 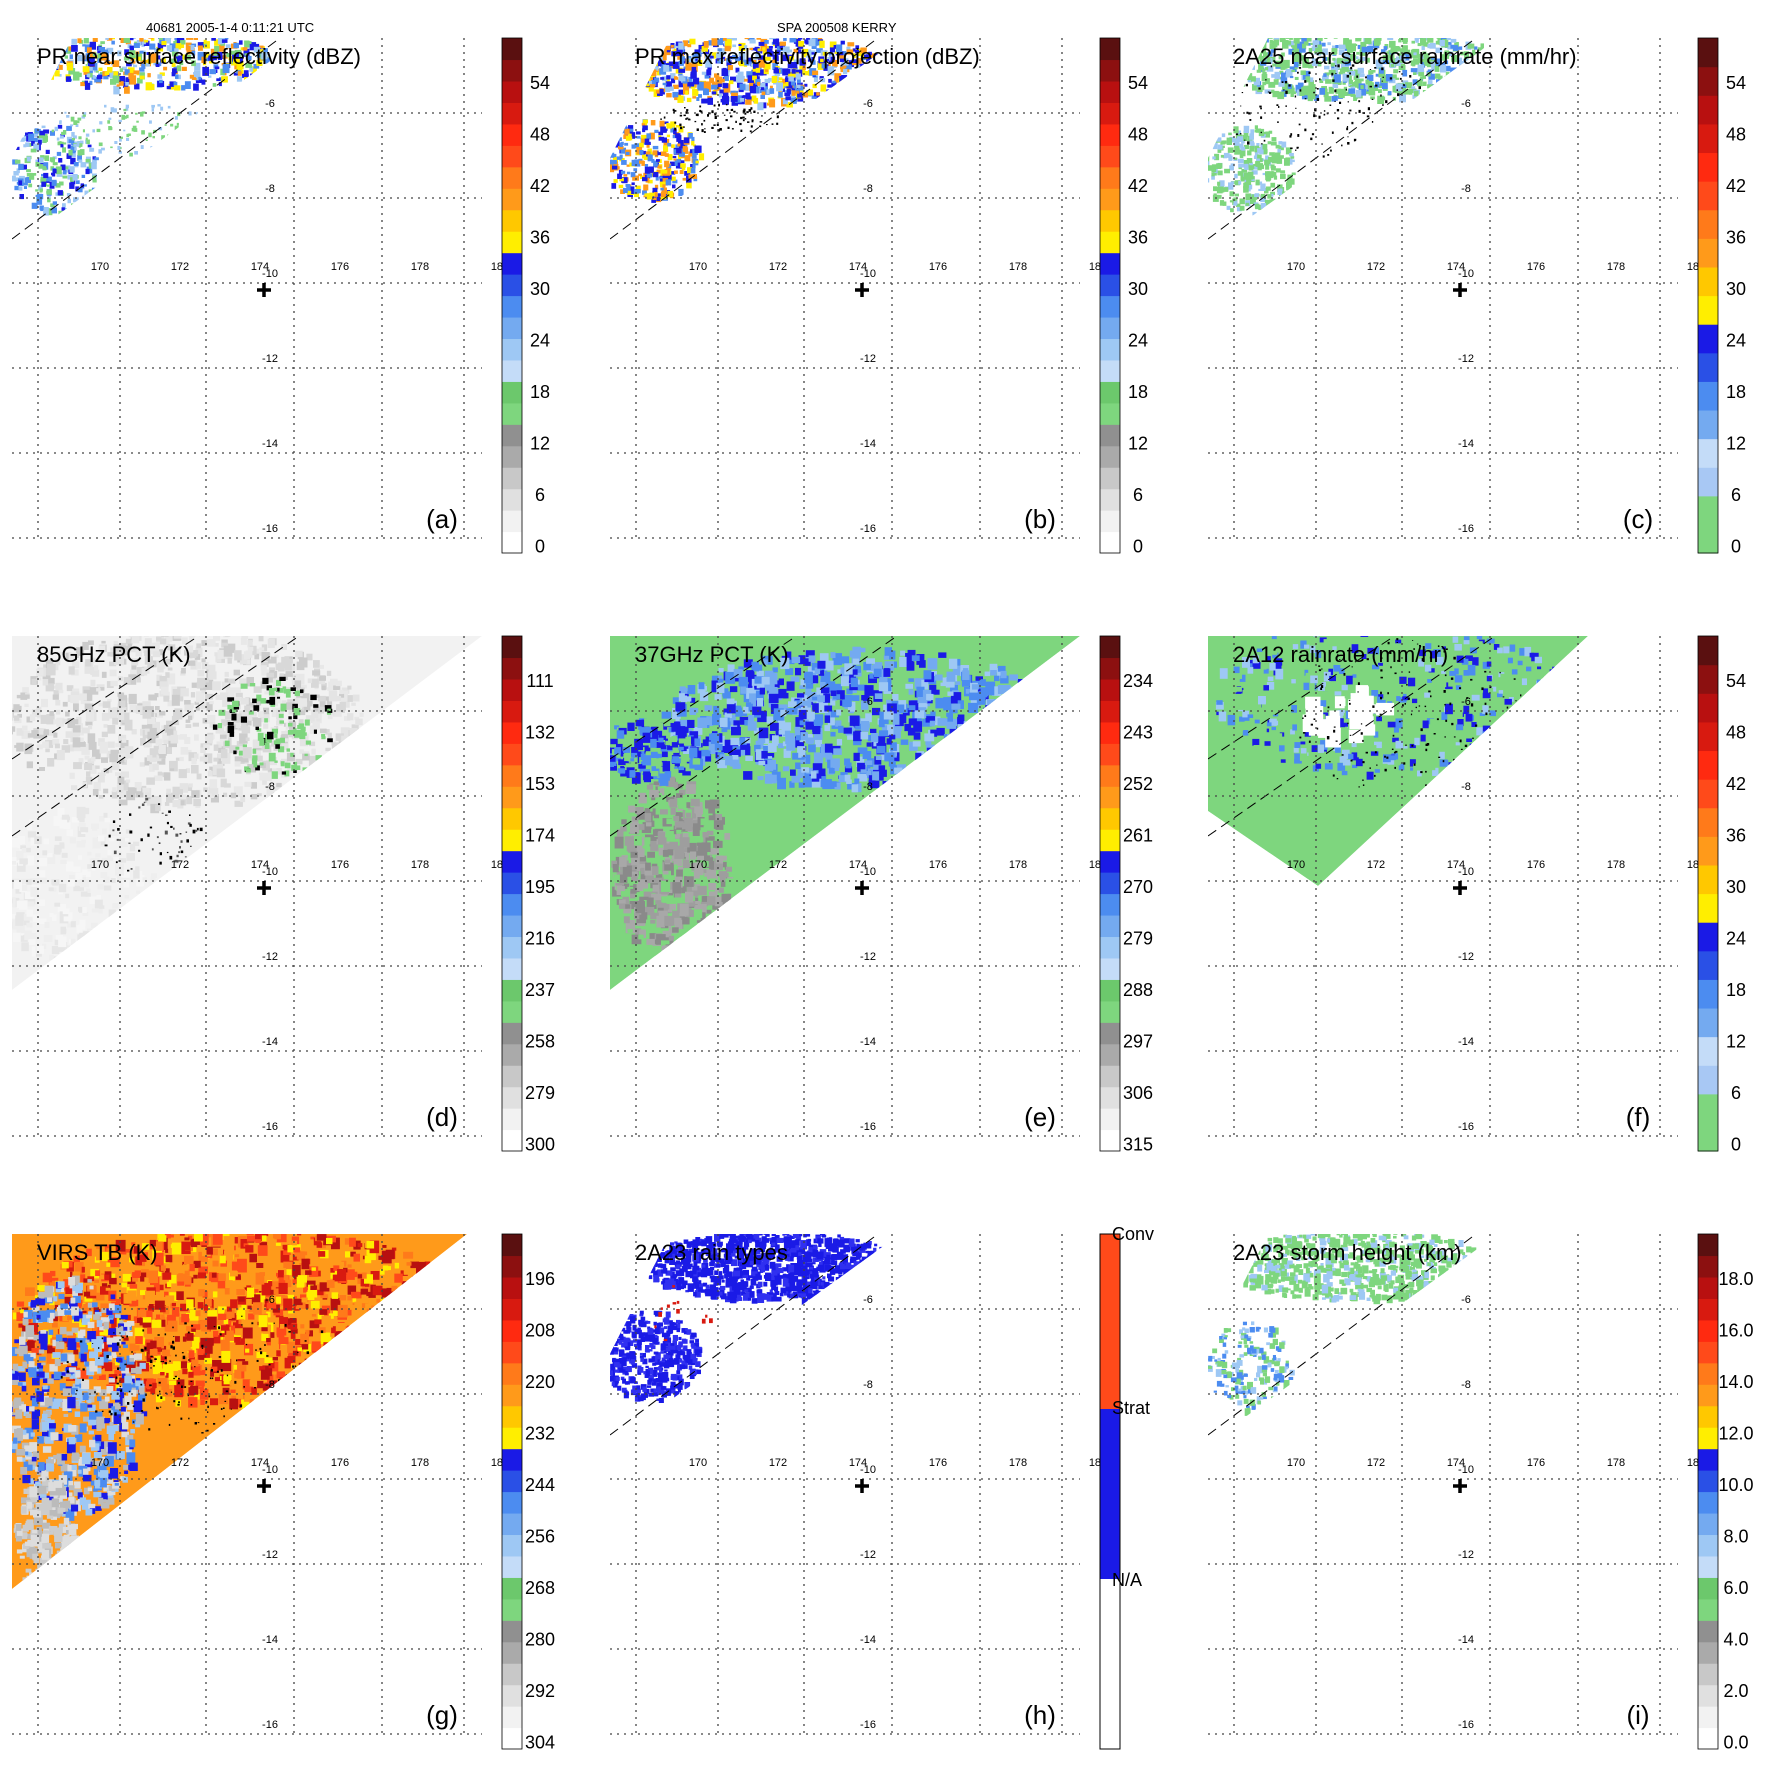 I want to click on colorbar-tick-label: 0, so click(x=1736, y=1145).